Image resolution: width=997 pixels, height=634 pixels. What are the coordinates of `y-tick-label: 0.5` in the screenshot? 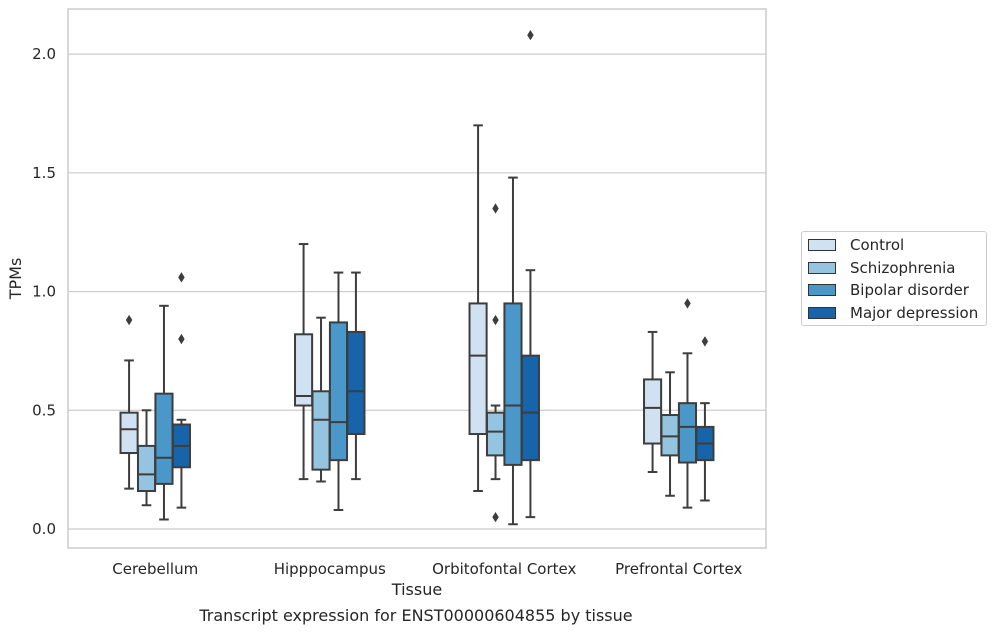 It's located at (44, 410).